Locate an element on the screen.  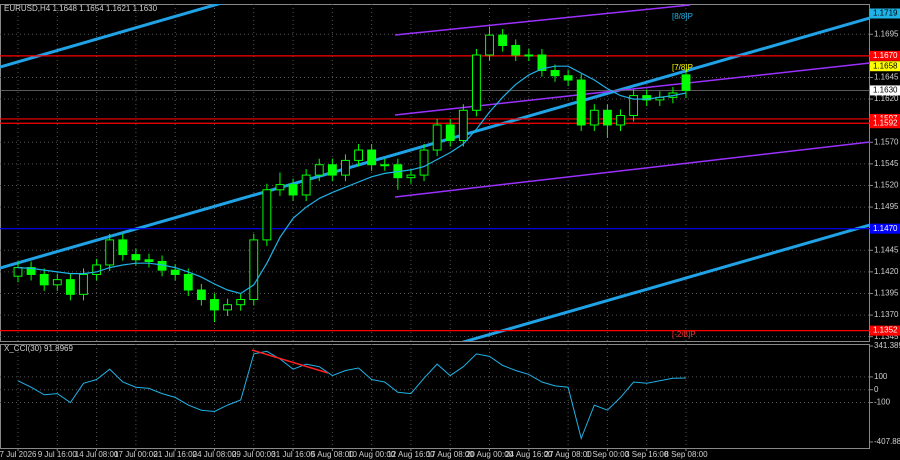
high-label: 1.1654 is located at coordinates (91, 8).